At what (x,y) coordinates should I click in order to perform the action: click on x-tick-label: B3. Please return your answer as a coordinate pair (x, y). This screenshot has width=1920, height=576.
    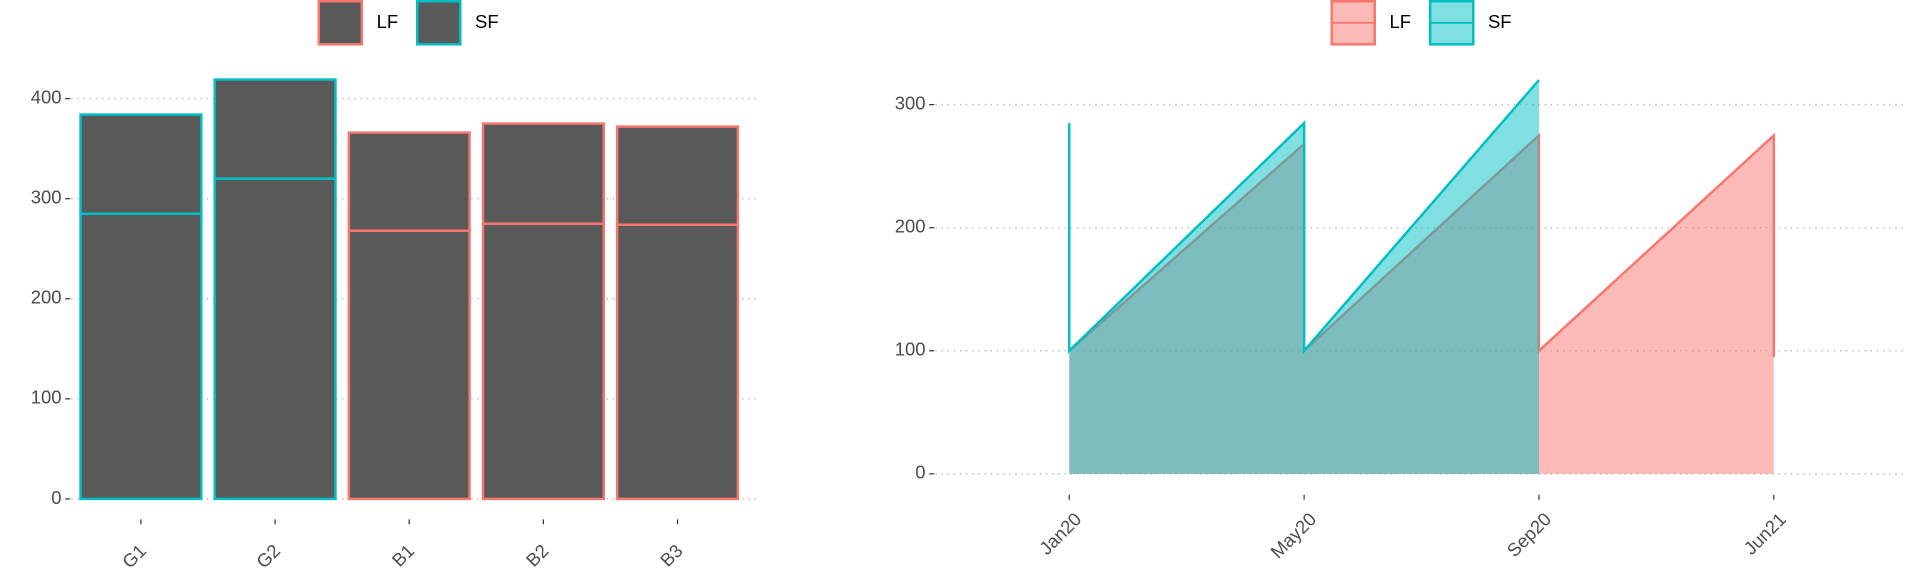
    Looking at the image, I should click on (671, 555).